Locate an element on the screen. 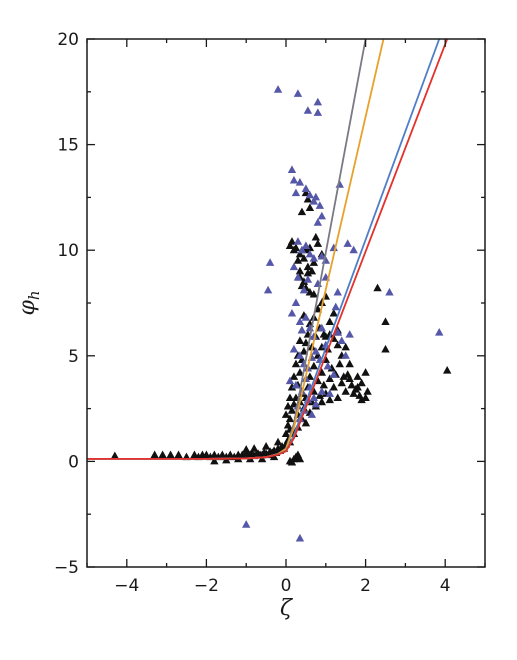 The width and height of the screenshot is (517, 660). y-tick-label-5: 5 is located at coordinates (73, 357).